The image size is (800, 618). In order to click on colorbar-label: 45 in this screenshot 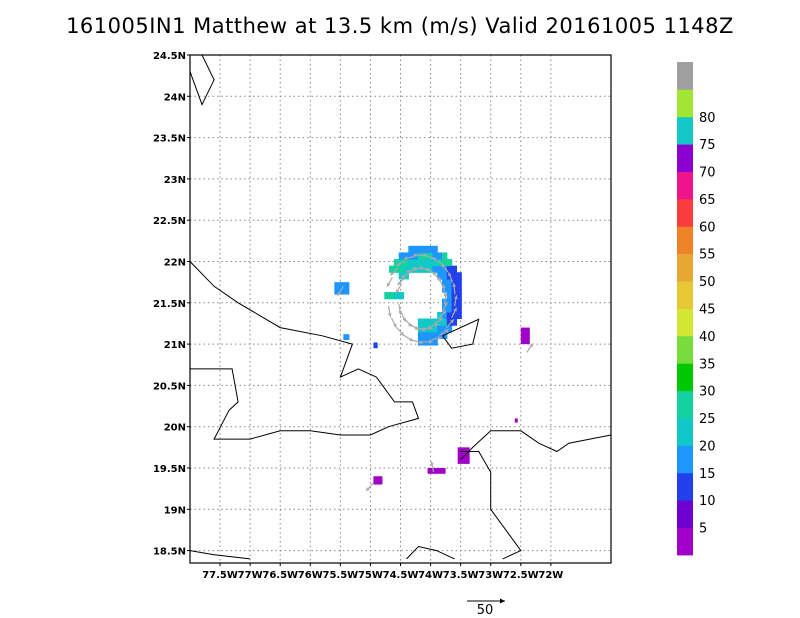, I will do `click(707, 310)`.